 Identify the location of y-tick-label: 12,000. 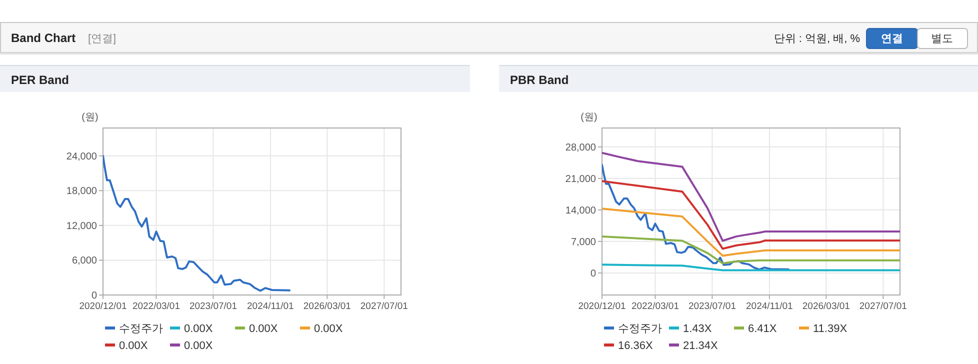
(82, 226).